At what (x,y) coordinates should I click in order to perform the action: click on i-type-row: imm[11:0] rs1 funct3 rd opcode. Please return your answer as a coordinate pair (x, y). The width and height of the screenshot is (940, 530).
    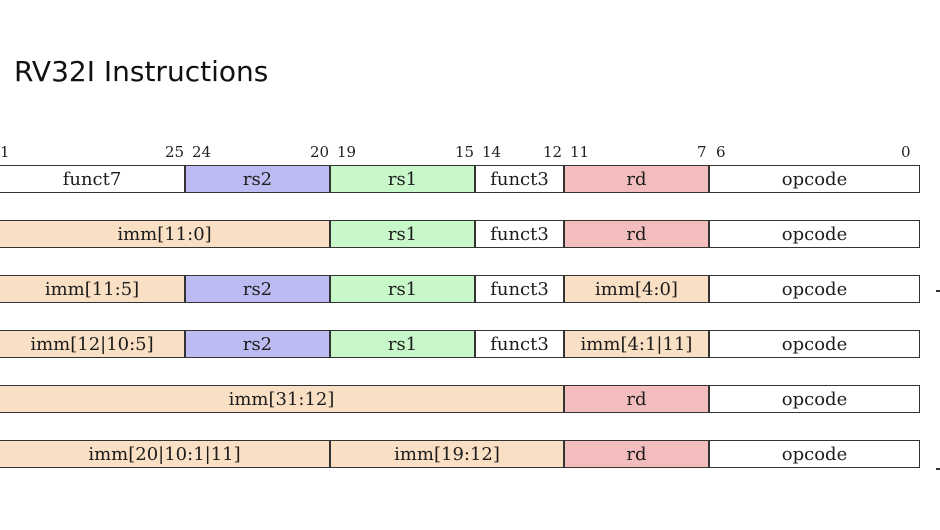
    Looking at the image, I should click on (460, 234).